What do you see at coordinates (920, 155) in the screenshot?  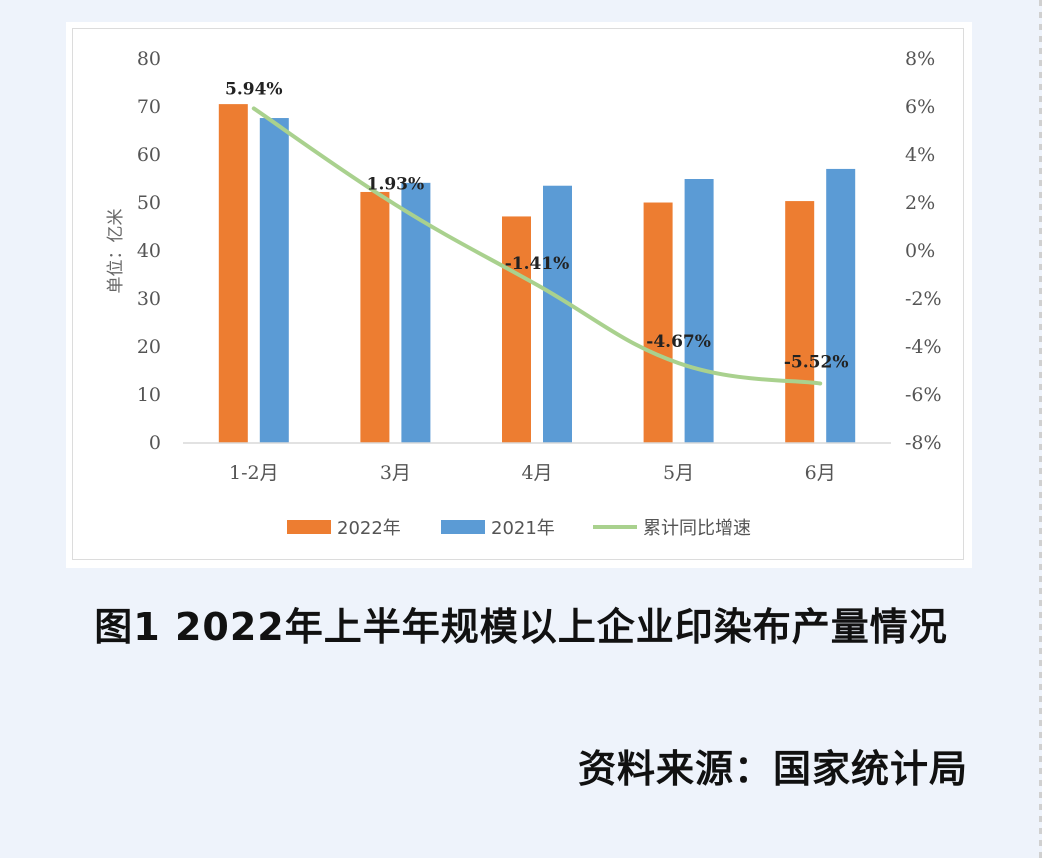 I see `y2-axis-tick-label: 4%` at bounding box center [920, 155].